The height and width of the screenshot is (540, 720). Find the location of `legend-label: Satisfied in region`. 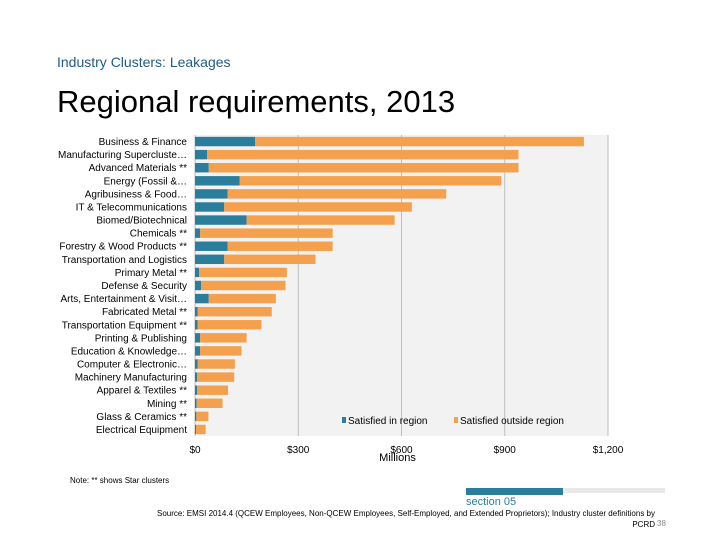

legend-label: Satisfied in region is located at coordinates (388, 421).